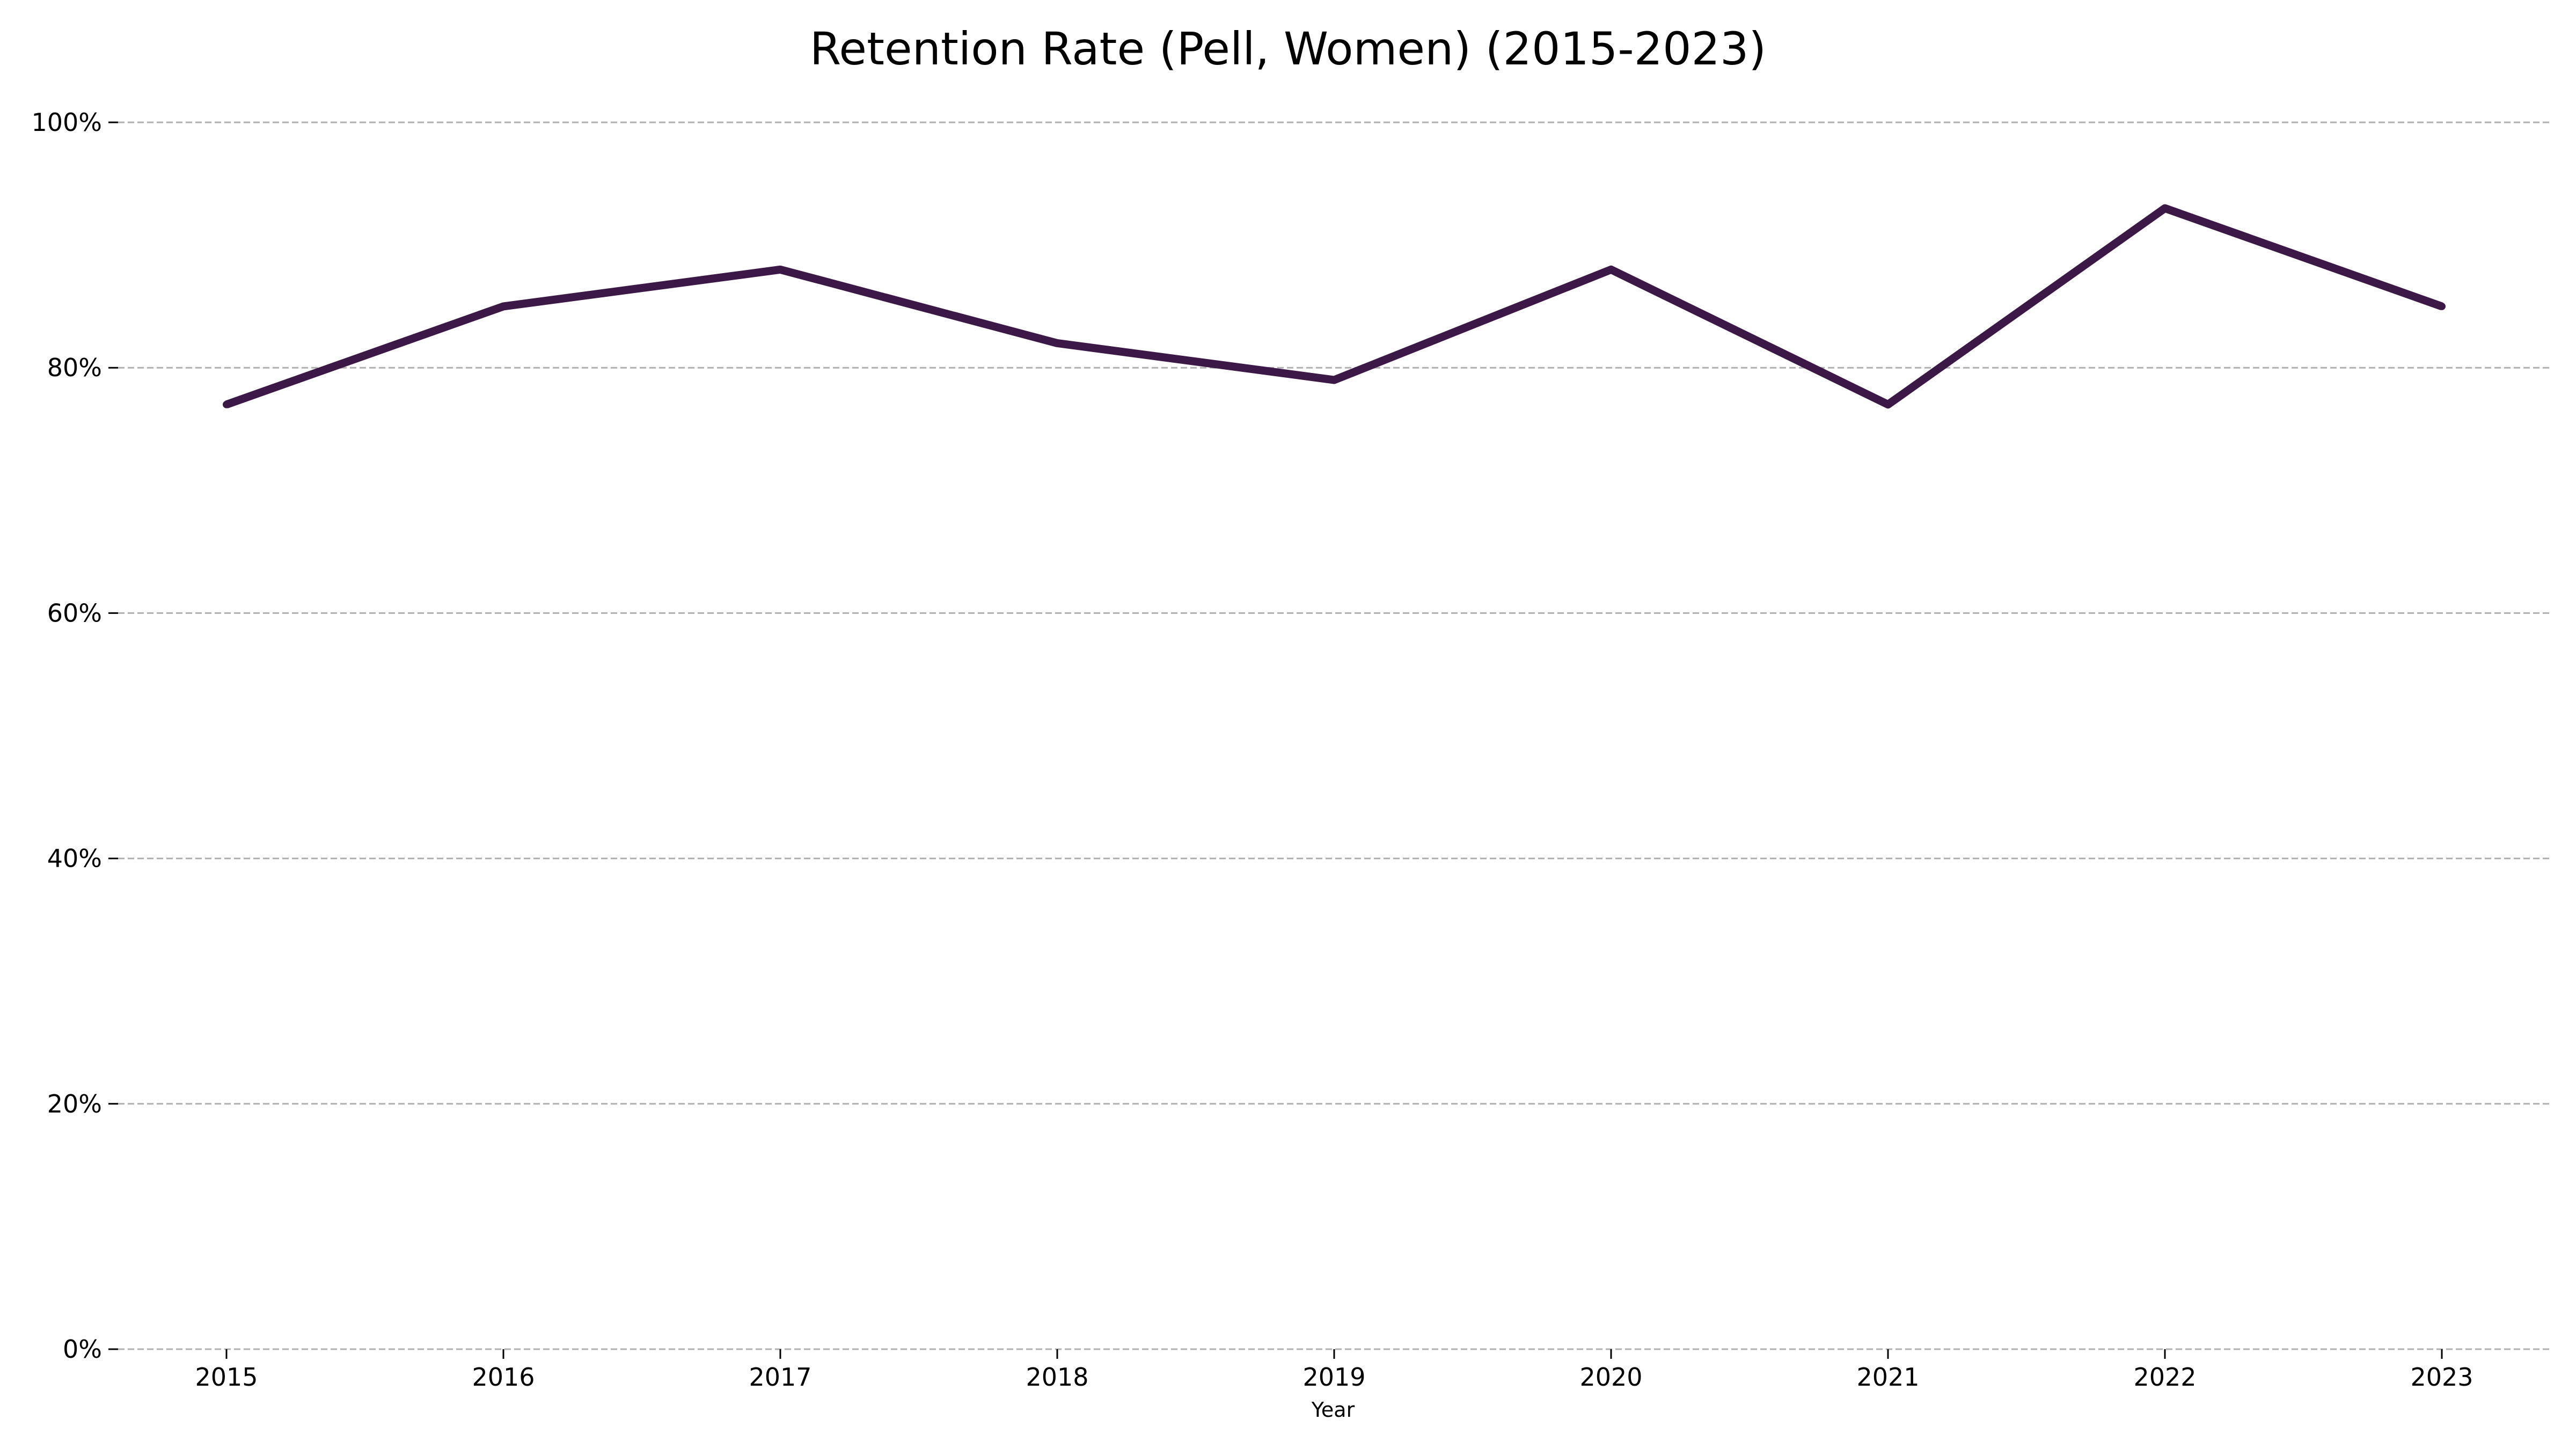  Describe the element at coordinates (1334, 380) in the screenshot. I see `data-point-2019` at that location.